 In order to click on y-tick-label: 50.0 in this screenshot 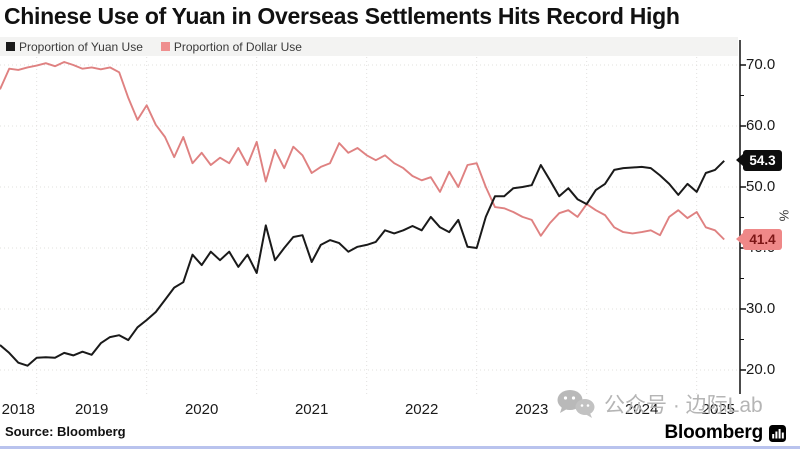, I will do `click(761, 186)`.